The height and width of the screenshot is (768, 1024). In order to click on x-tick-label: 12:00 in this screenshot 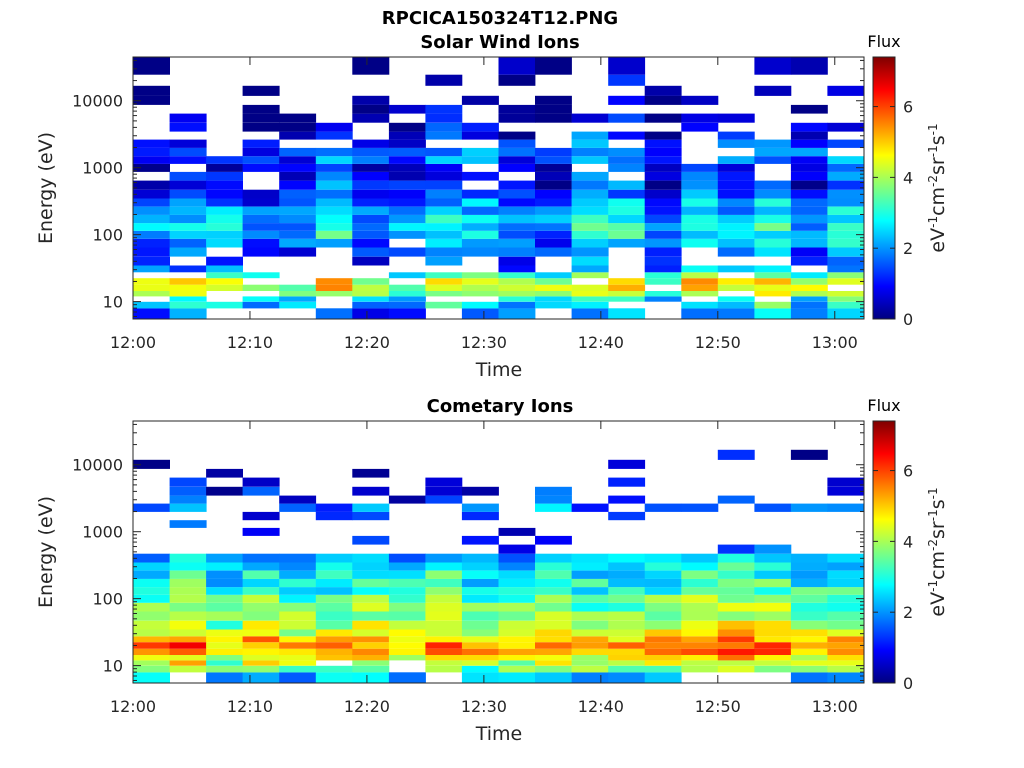, I will do `click(133, 342)`.